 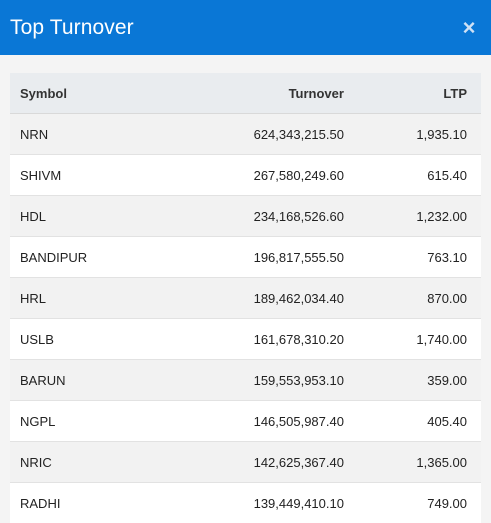 What do you see at coordinates (469, 28) in the screenshot?
I see `close-icon: ×` at bounding box center [469, 28].